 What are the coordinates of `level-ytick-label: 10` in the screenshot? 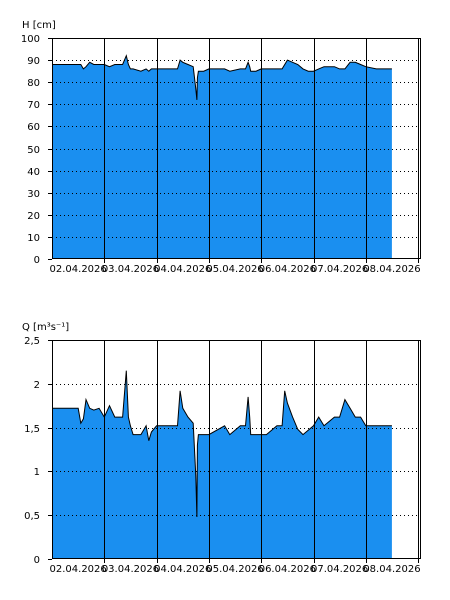 It's located at (33, 238).